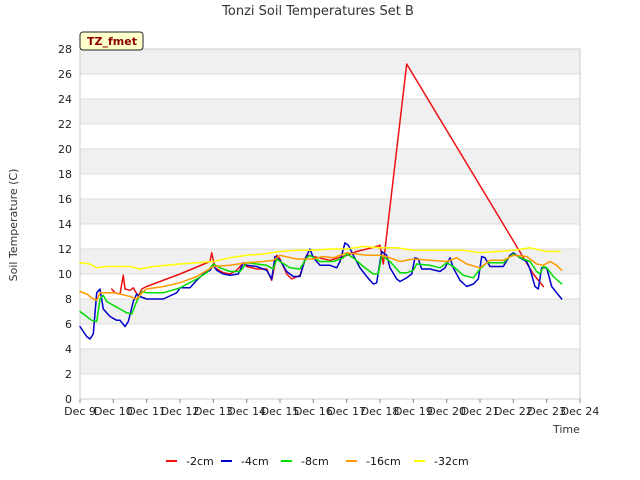  I want to click on x-tick-label: Dec 19, so click(413, 411).